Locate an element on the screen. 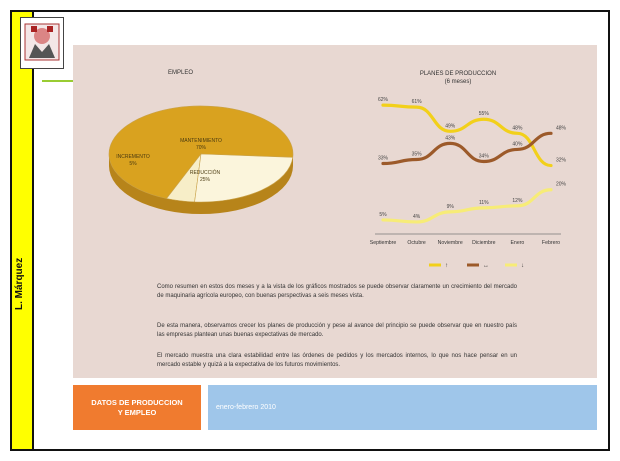  data-label-s1-5: 48% is located at coordinates (517, 128).